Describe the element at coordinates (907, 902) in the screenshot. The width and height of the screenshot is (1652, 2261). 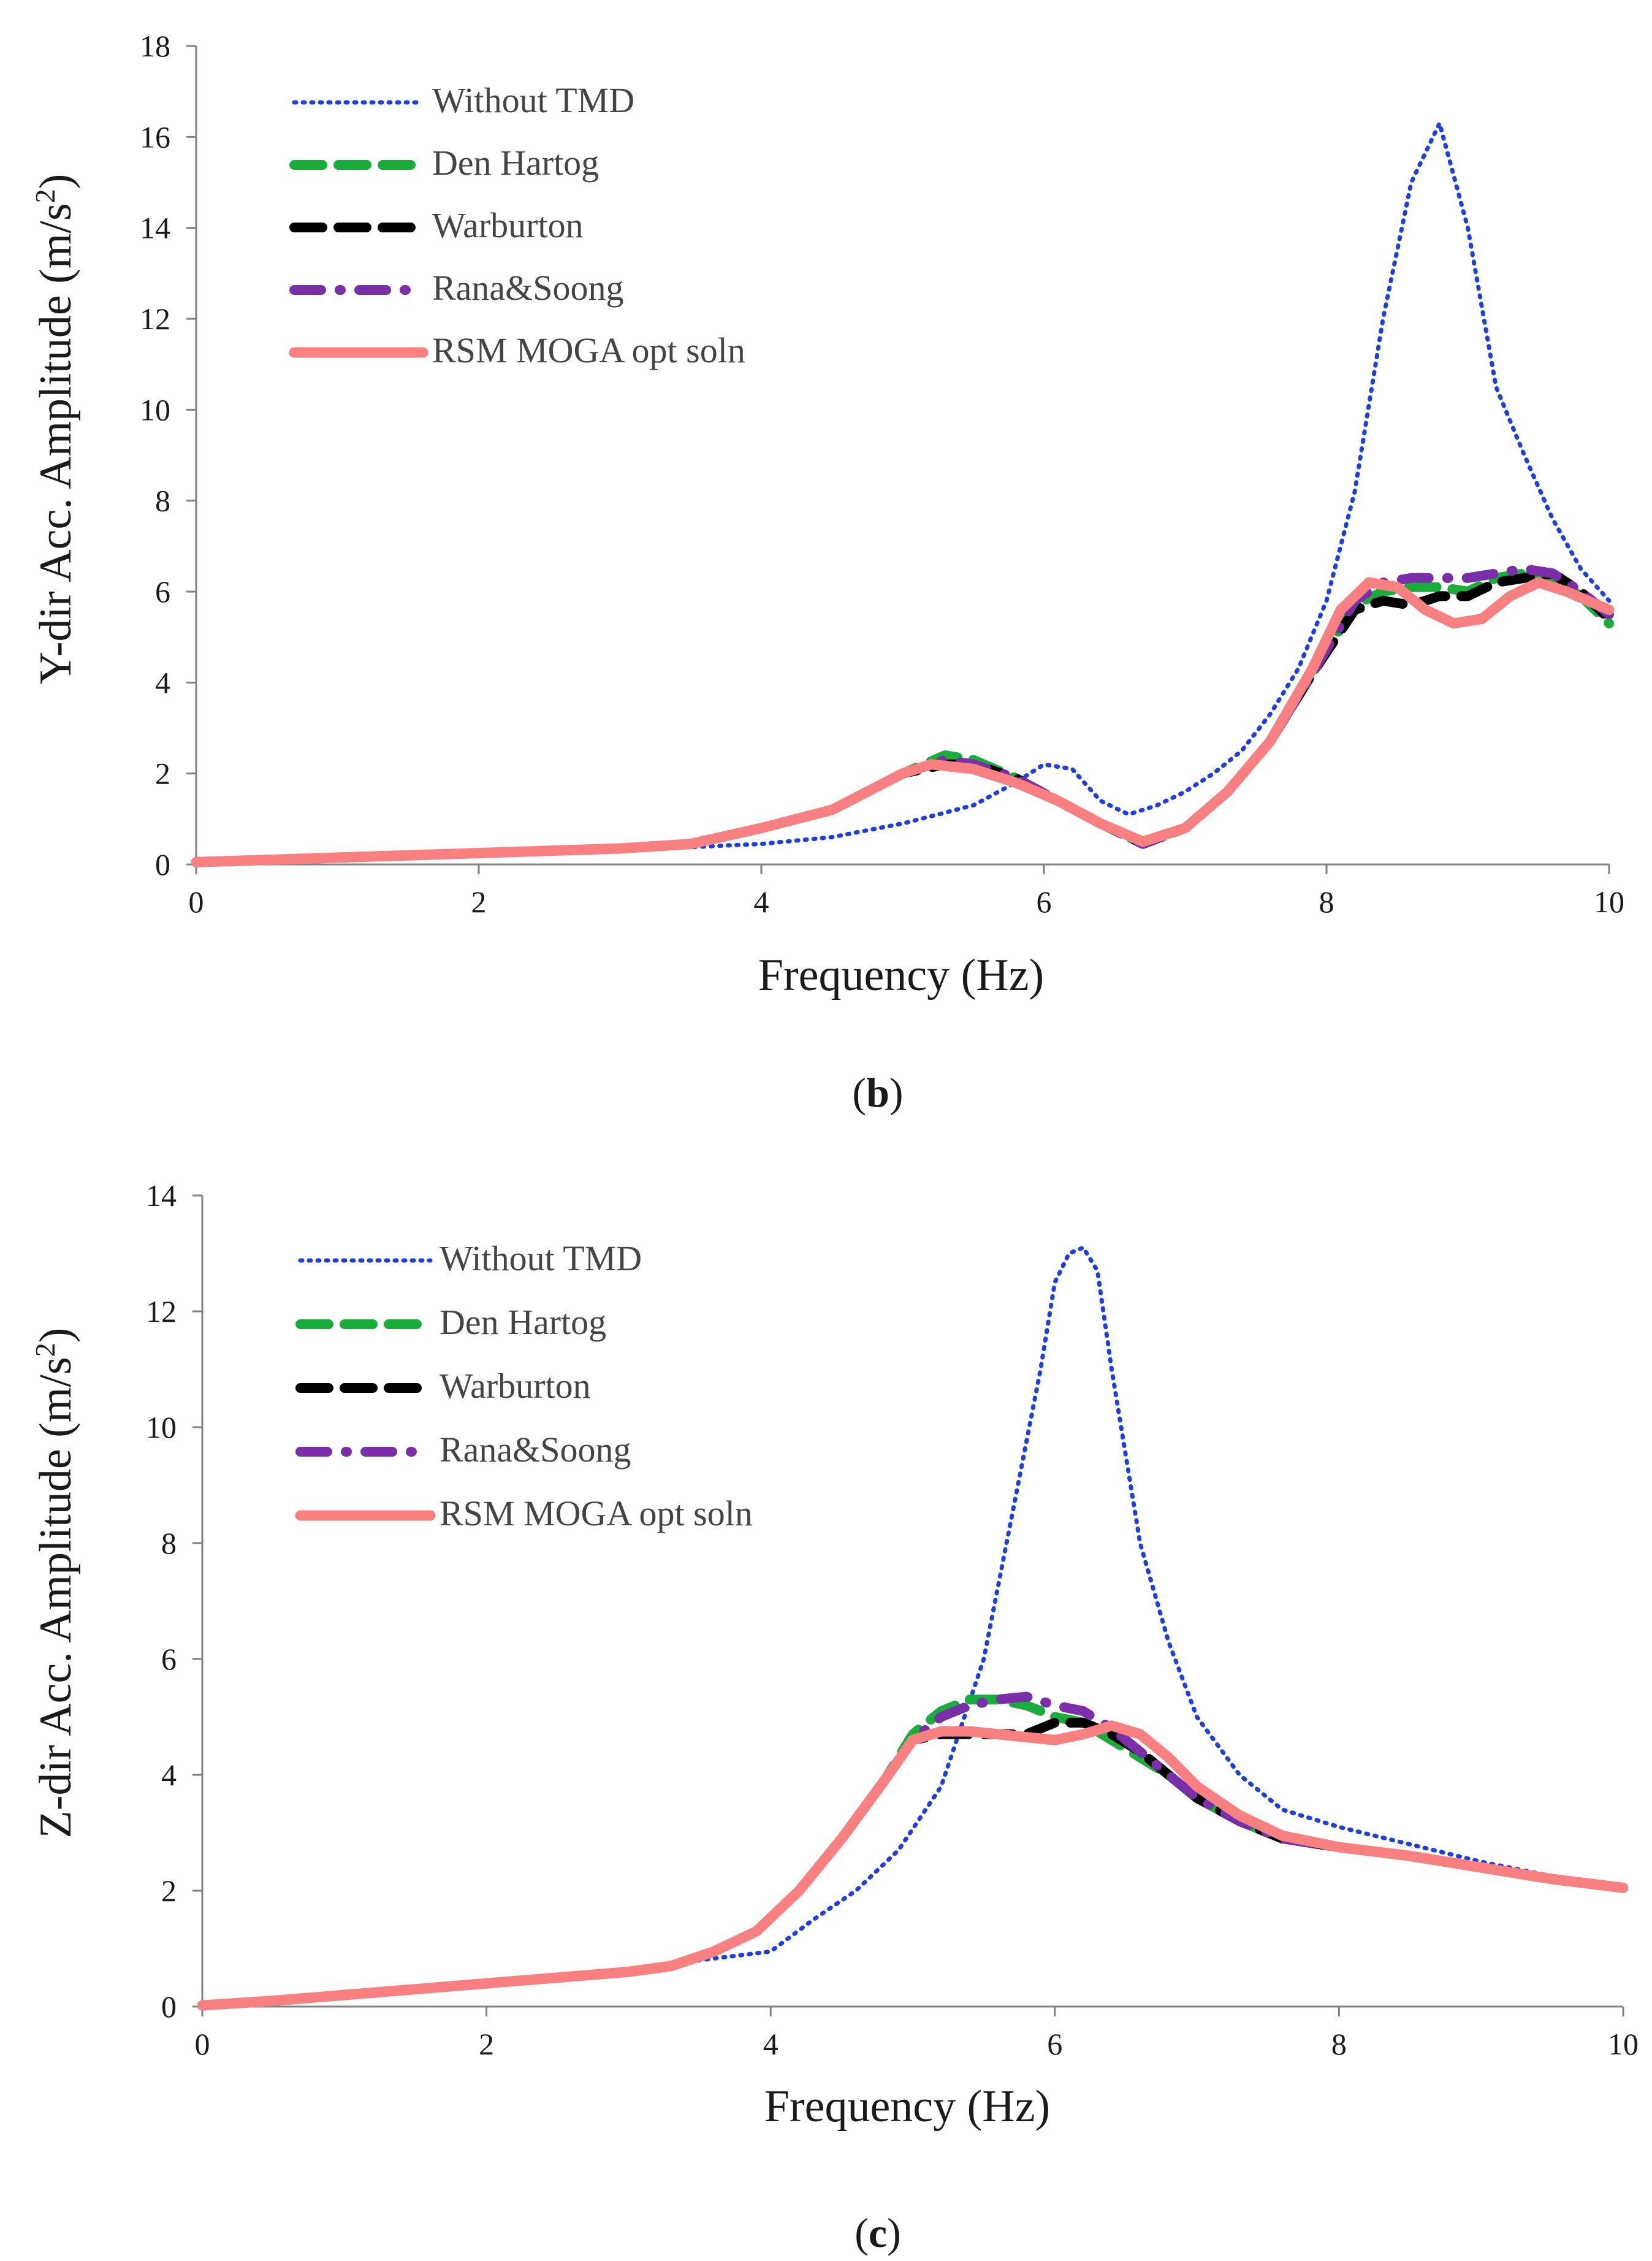
I see `x-tick-labels-b: 0 2 4 6 8 10` at that location.